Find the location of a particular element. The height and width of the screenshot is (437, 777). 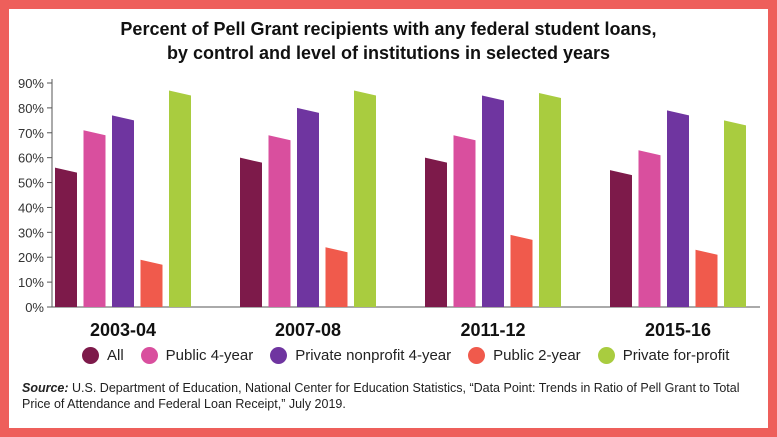

y-tick-label: 50% is located at coordinates (31, 183).